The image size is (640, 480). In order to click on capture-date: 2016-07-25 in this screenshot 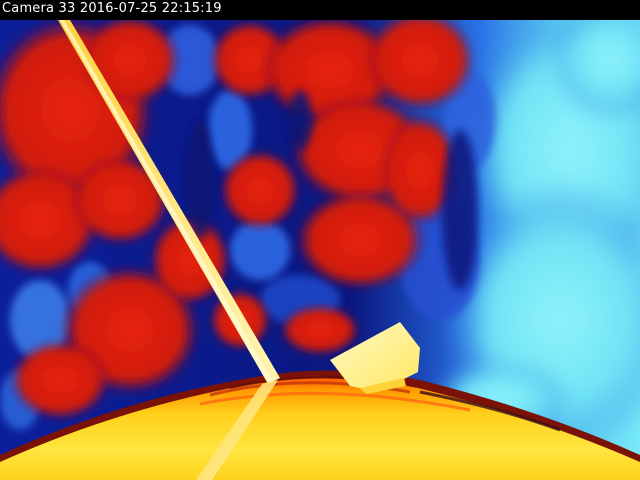, I will do `click(118, 8)`.